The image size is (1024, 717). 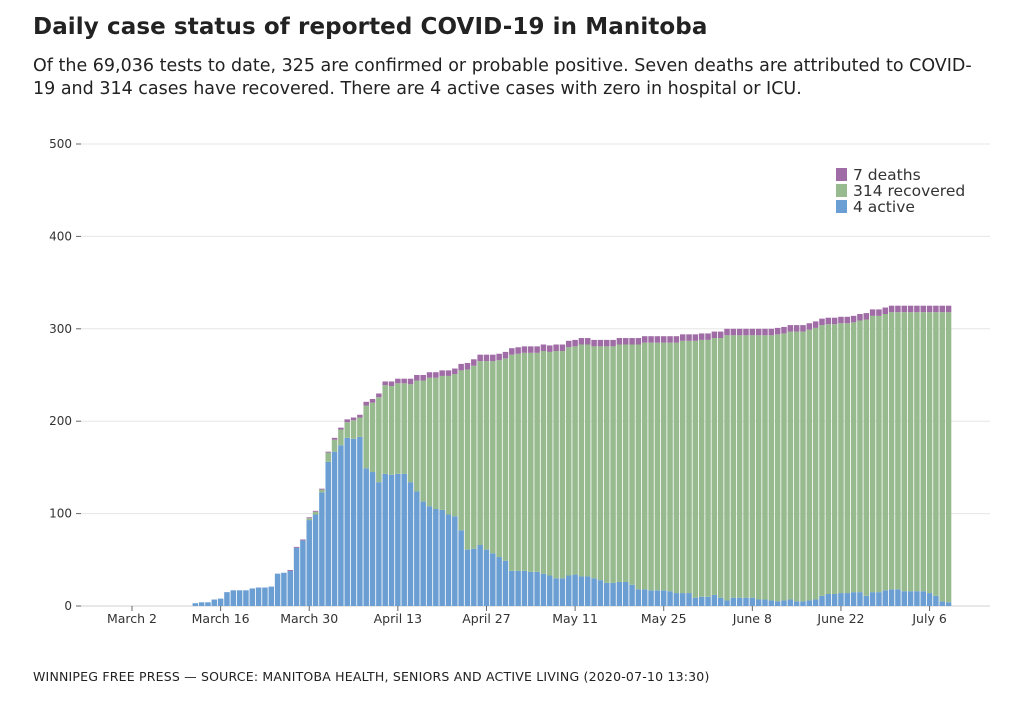 What do you see at coordinates (840, 618) in the screenshot?
I see `x-tick-label: June 22` at bounding box center [840, 618].